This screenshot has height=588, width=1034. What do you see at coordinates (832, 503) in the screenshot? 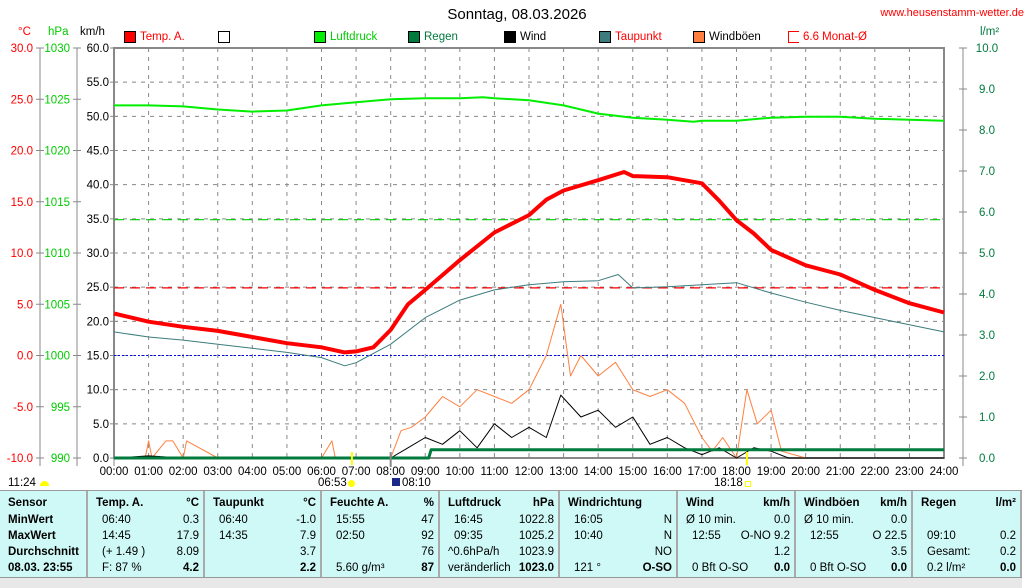
I see `header-gust: Windböen` at bounding box center [832, 503].